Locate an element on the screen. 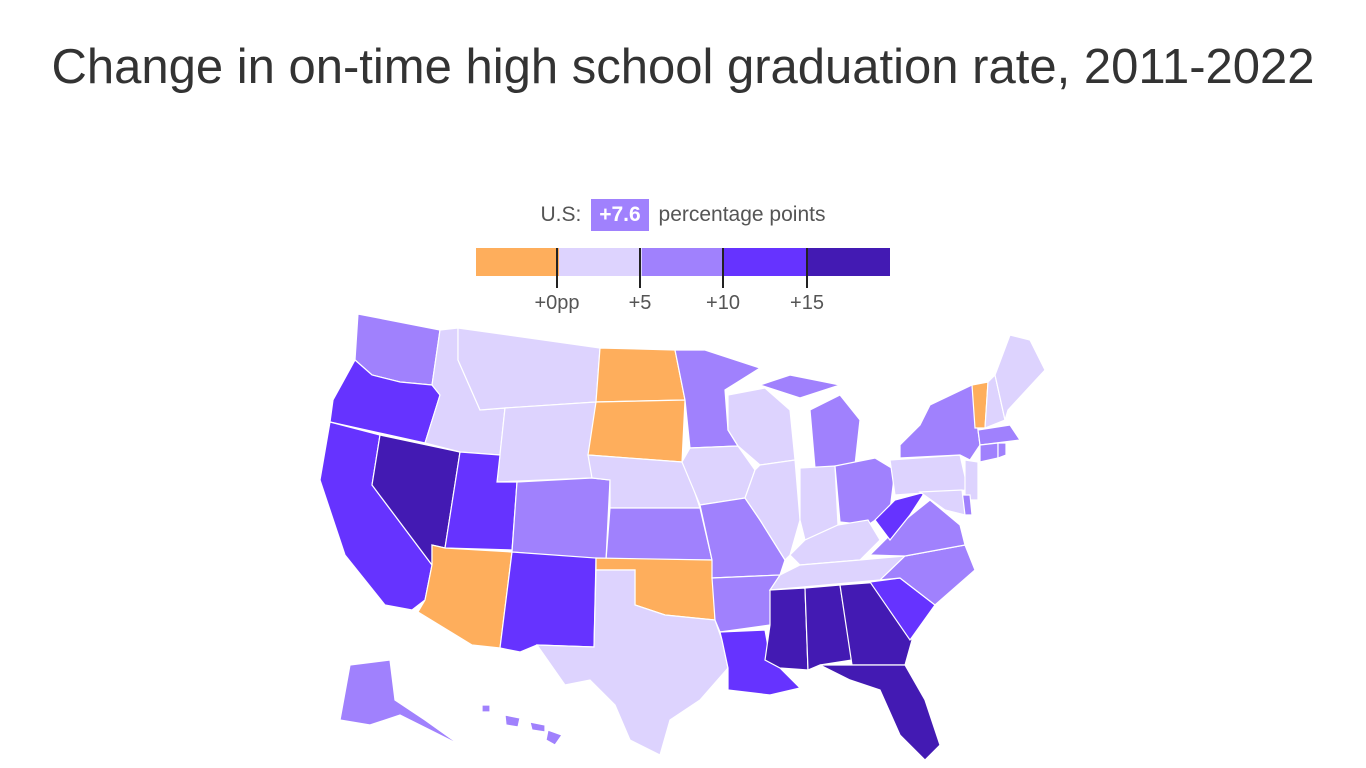 This screenshot has width=1366, height=768. legend-tick-label: +0pp is located at coordinates (557, 303).